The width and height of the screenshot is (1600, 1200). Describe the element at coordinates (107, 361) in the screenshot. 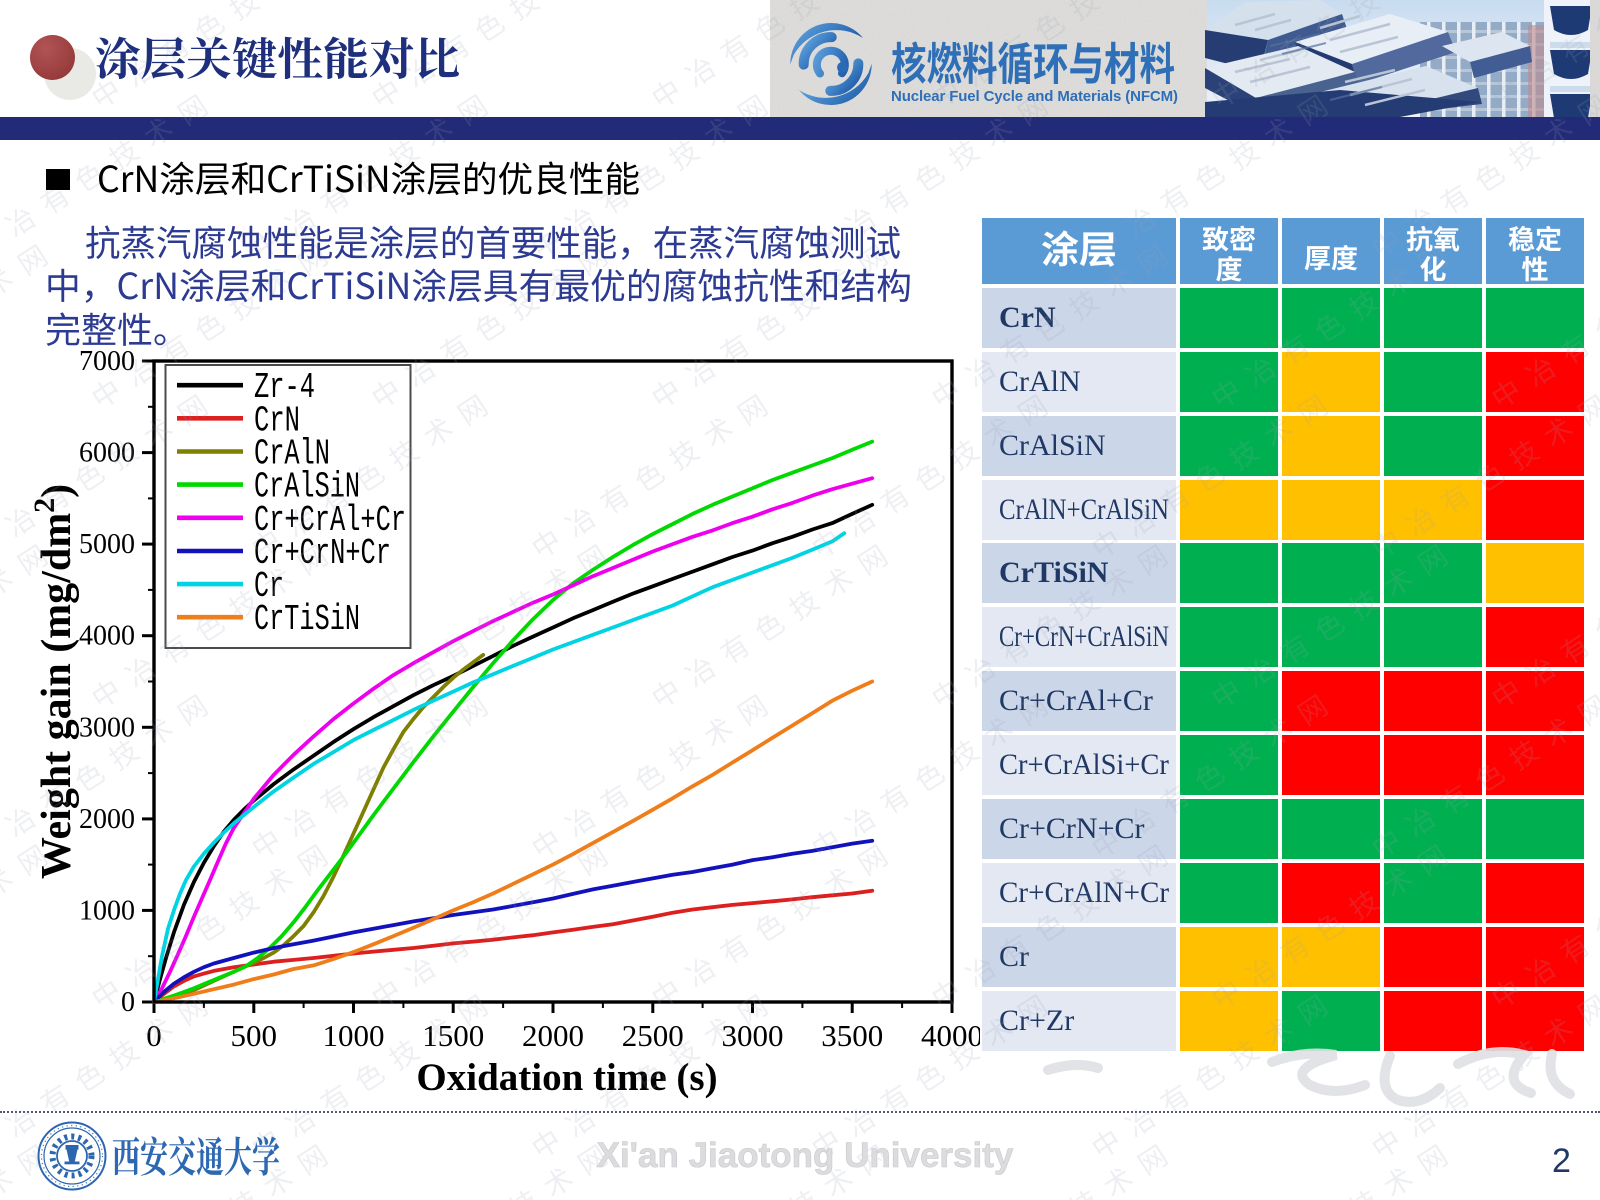

I see `svg-text: 7000` at that location.